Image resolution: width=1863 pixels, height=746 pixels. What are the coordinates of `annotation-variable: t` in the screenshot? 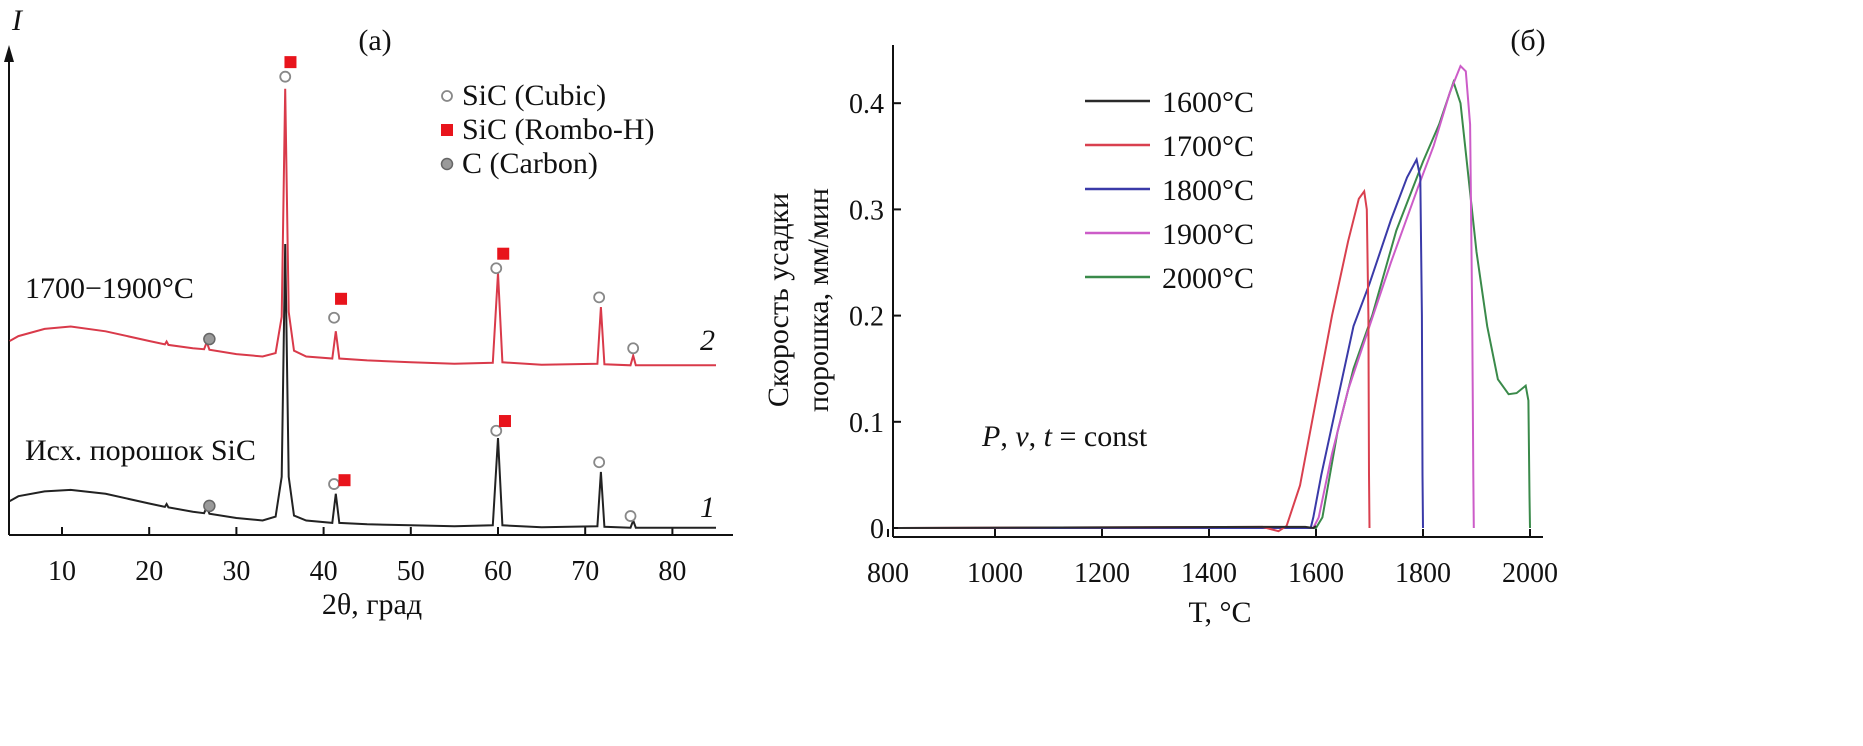 It's located at (1048, 436).